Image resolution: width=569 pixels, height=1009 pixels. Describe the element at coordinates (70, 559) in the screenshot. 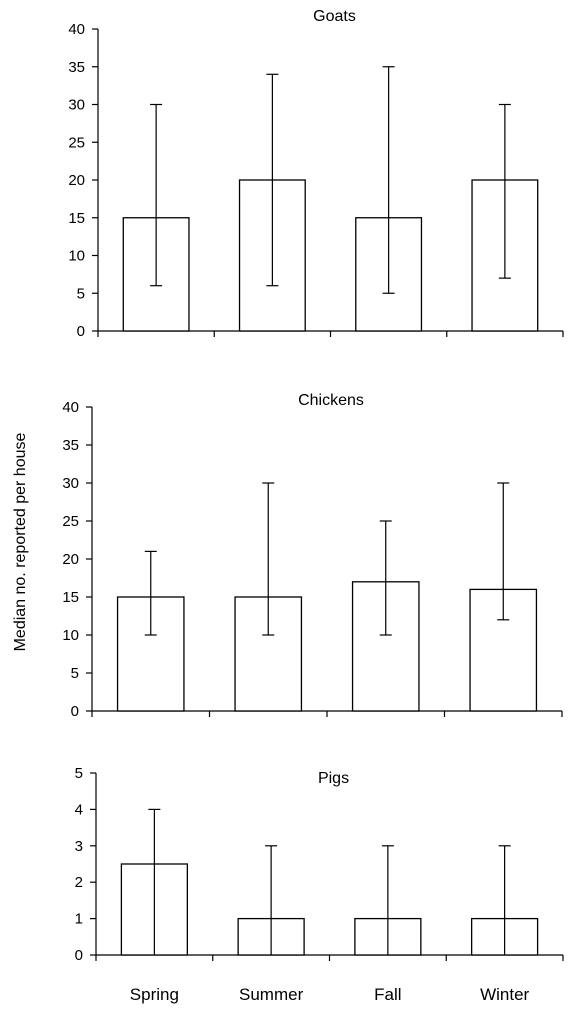

I see `chickens-y-tick-label: 20` at that location.